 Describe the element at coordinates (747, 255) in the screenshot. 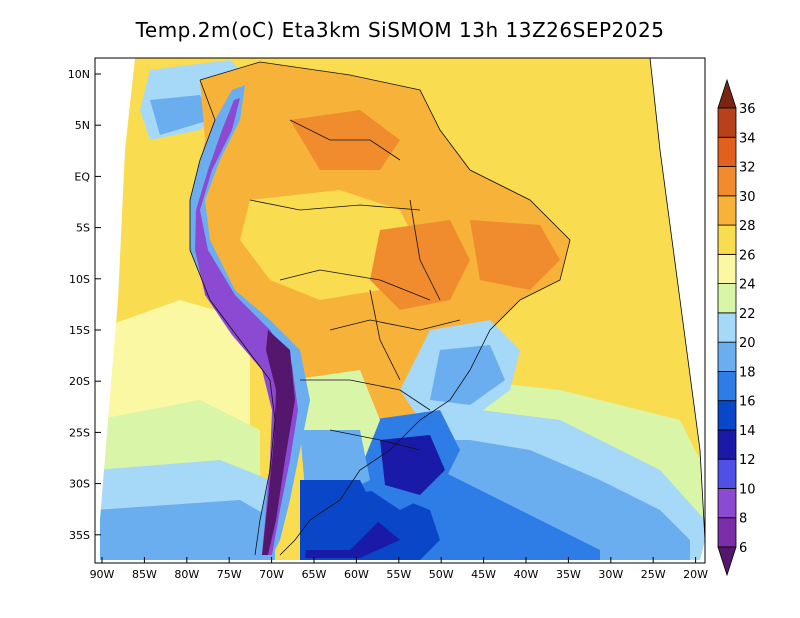

I see `colorbar-level-label: 26` at that location.